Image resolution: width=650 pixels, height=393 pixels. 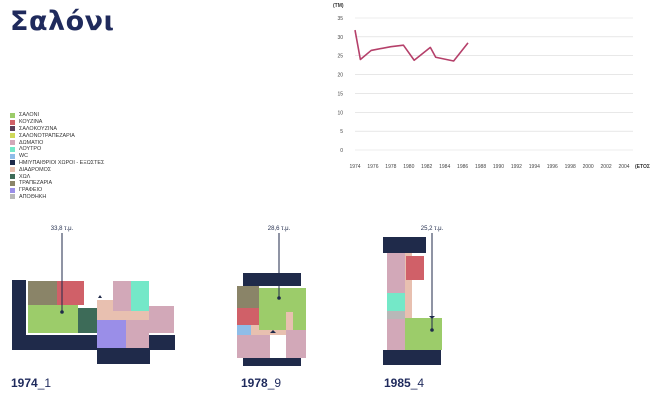 What do you see at coordinates (480, 167) in the screenshot?
I see `x-tick-label: 1988` at bounding box center [480, 167].